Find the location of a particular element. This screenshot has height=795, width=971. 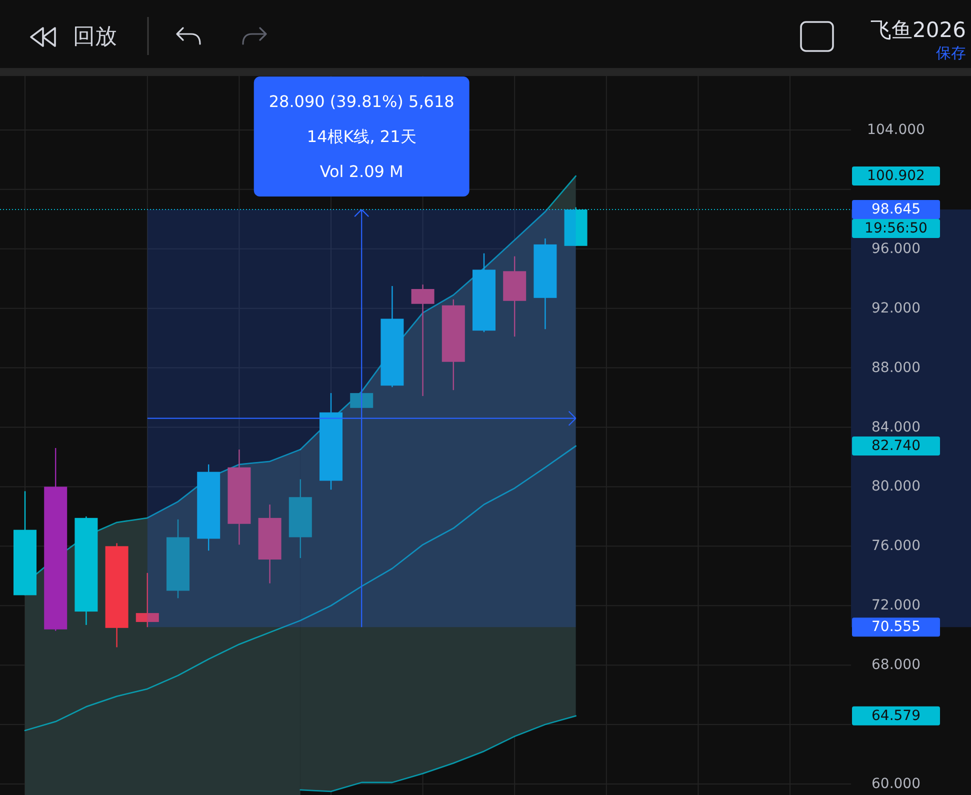

price-tag: 98.645 is located at coordinates (896, 210).